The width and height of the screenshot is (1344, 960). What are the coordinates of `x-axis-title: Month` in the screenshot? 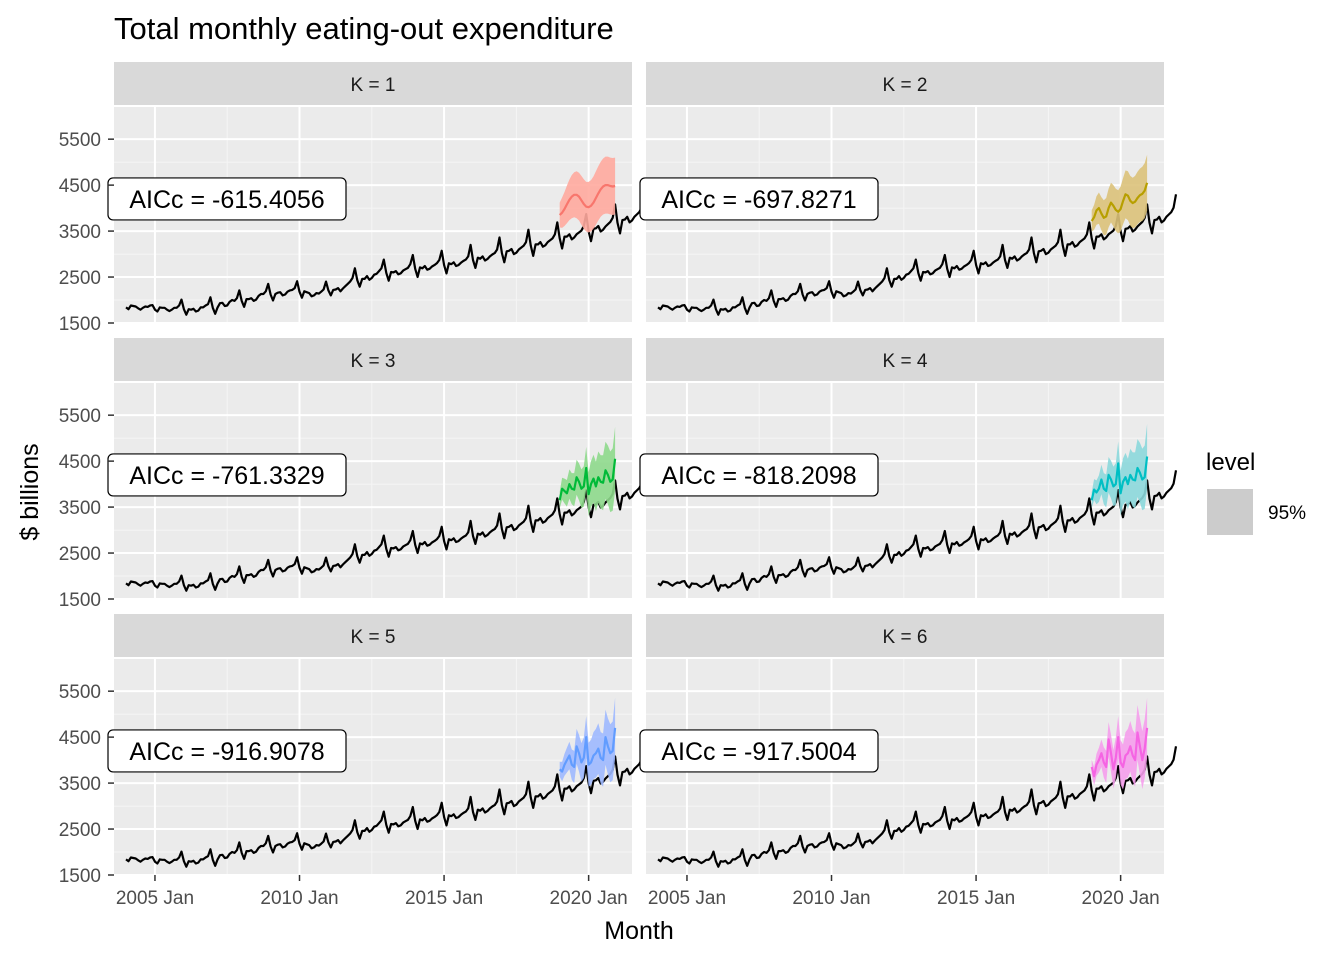 It's located at (638, 931).